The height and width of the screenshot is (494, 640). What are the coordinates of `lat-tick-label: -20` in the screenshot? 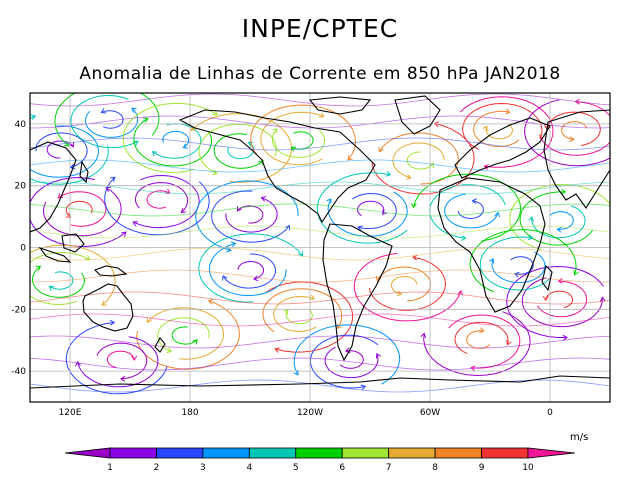 It's located at (18, 310).